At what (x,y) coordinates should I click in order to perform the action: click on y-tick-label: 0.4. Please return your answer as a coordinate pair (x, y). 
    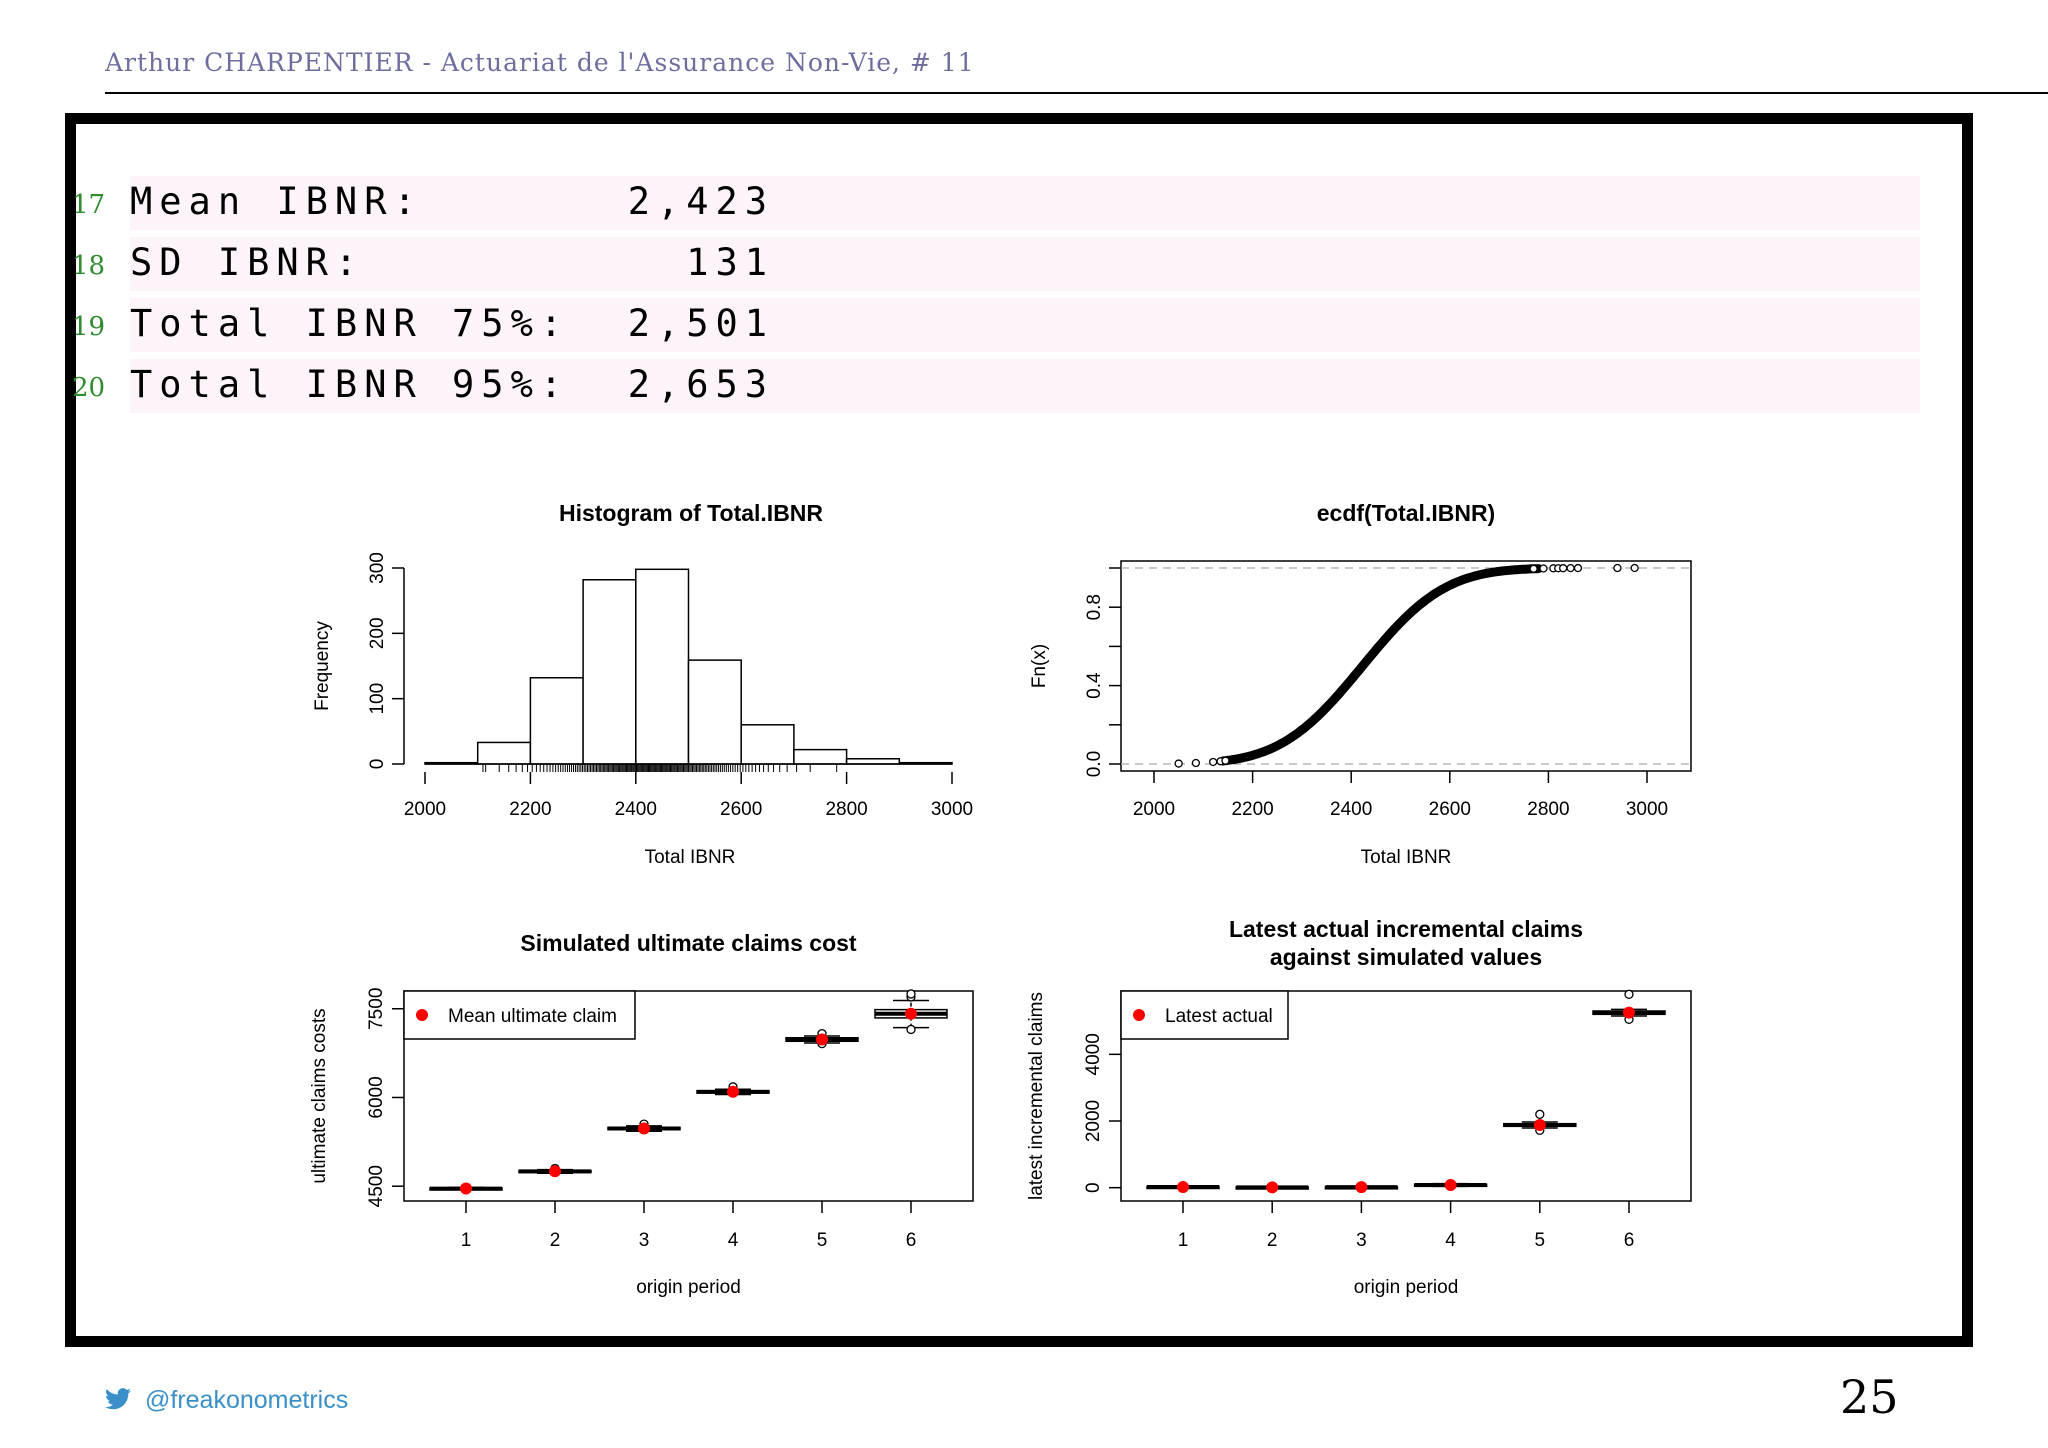
    Looking at the image, I should click on (1094, 685).